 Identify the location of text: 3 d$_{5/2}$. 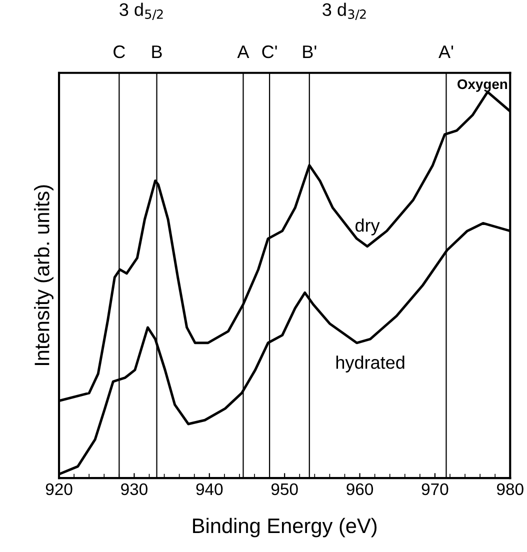
(141, 11).